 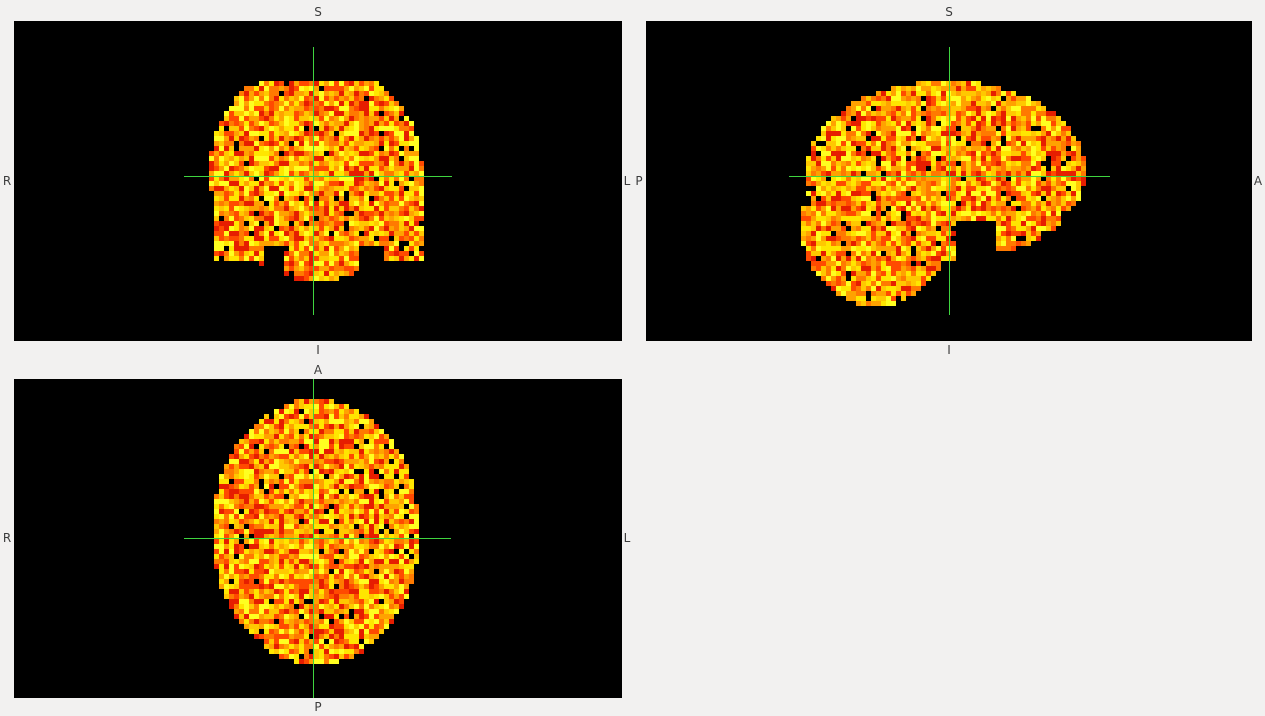 What do you see at coordinates (318, 12) in the screenshot?
I see `coronal-label-top: S` at bounding box center [318, 12].